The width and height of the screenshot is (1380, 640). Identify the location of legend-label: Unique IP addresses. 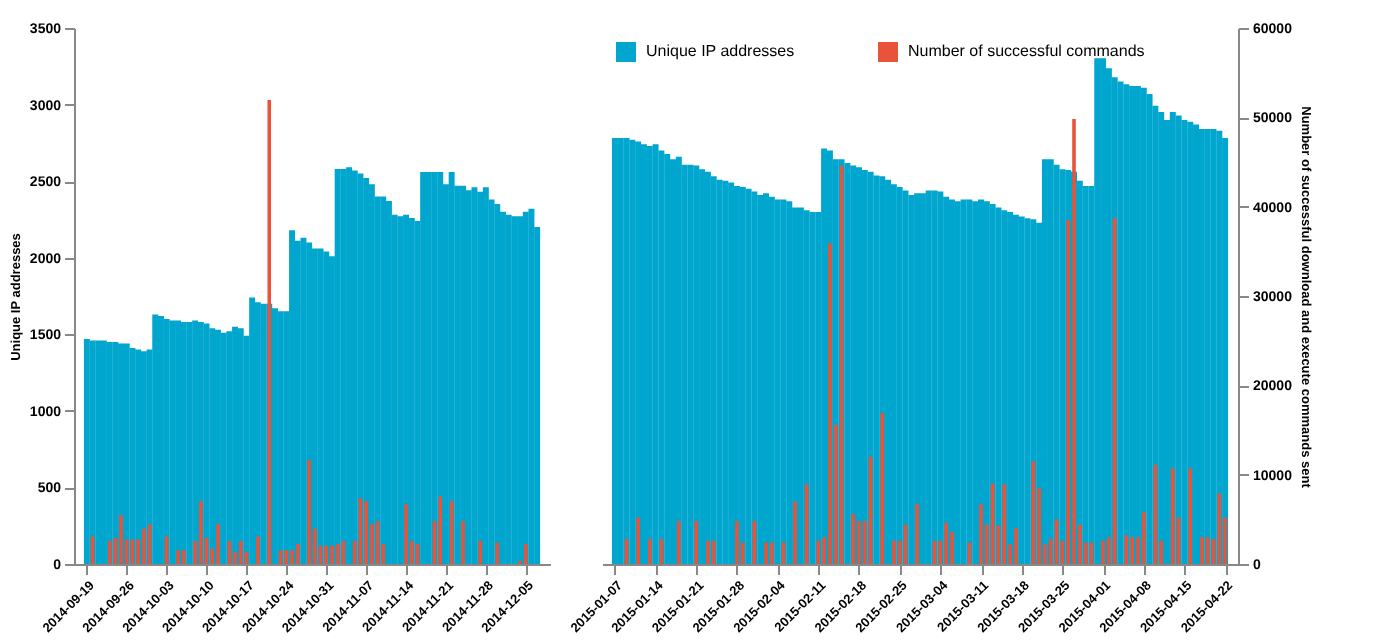
(720, 51).